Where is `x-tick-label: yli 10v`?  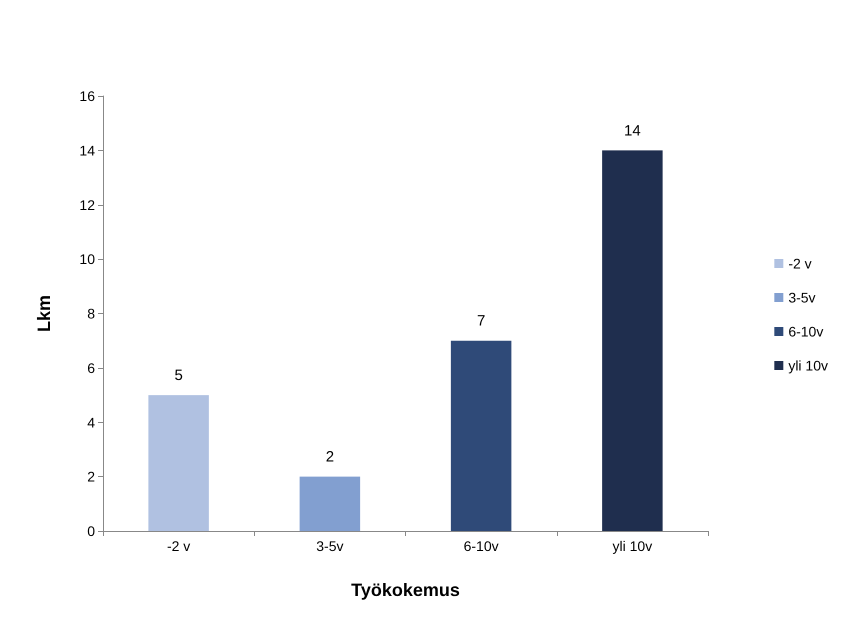
x-tick-label: yli 10v is located at coordinates (632, 546).